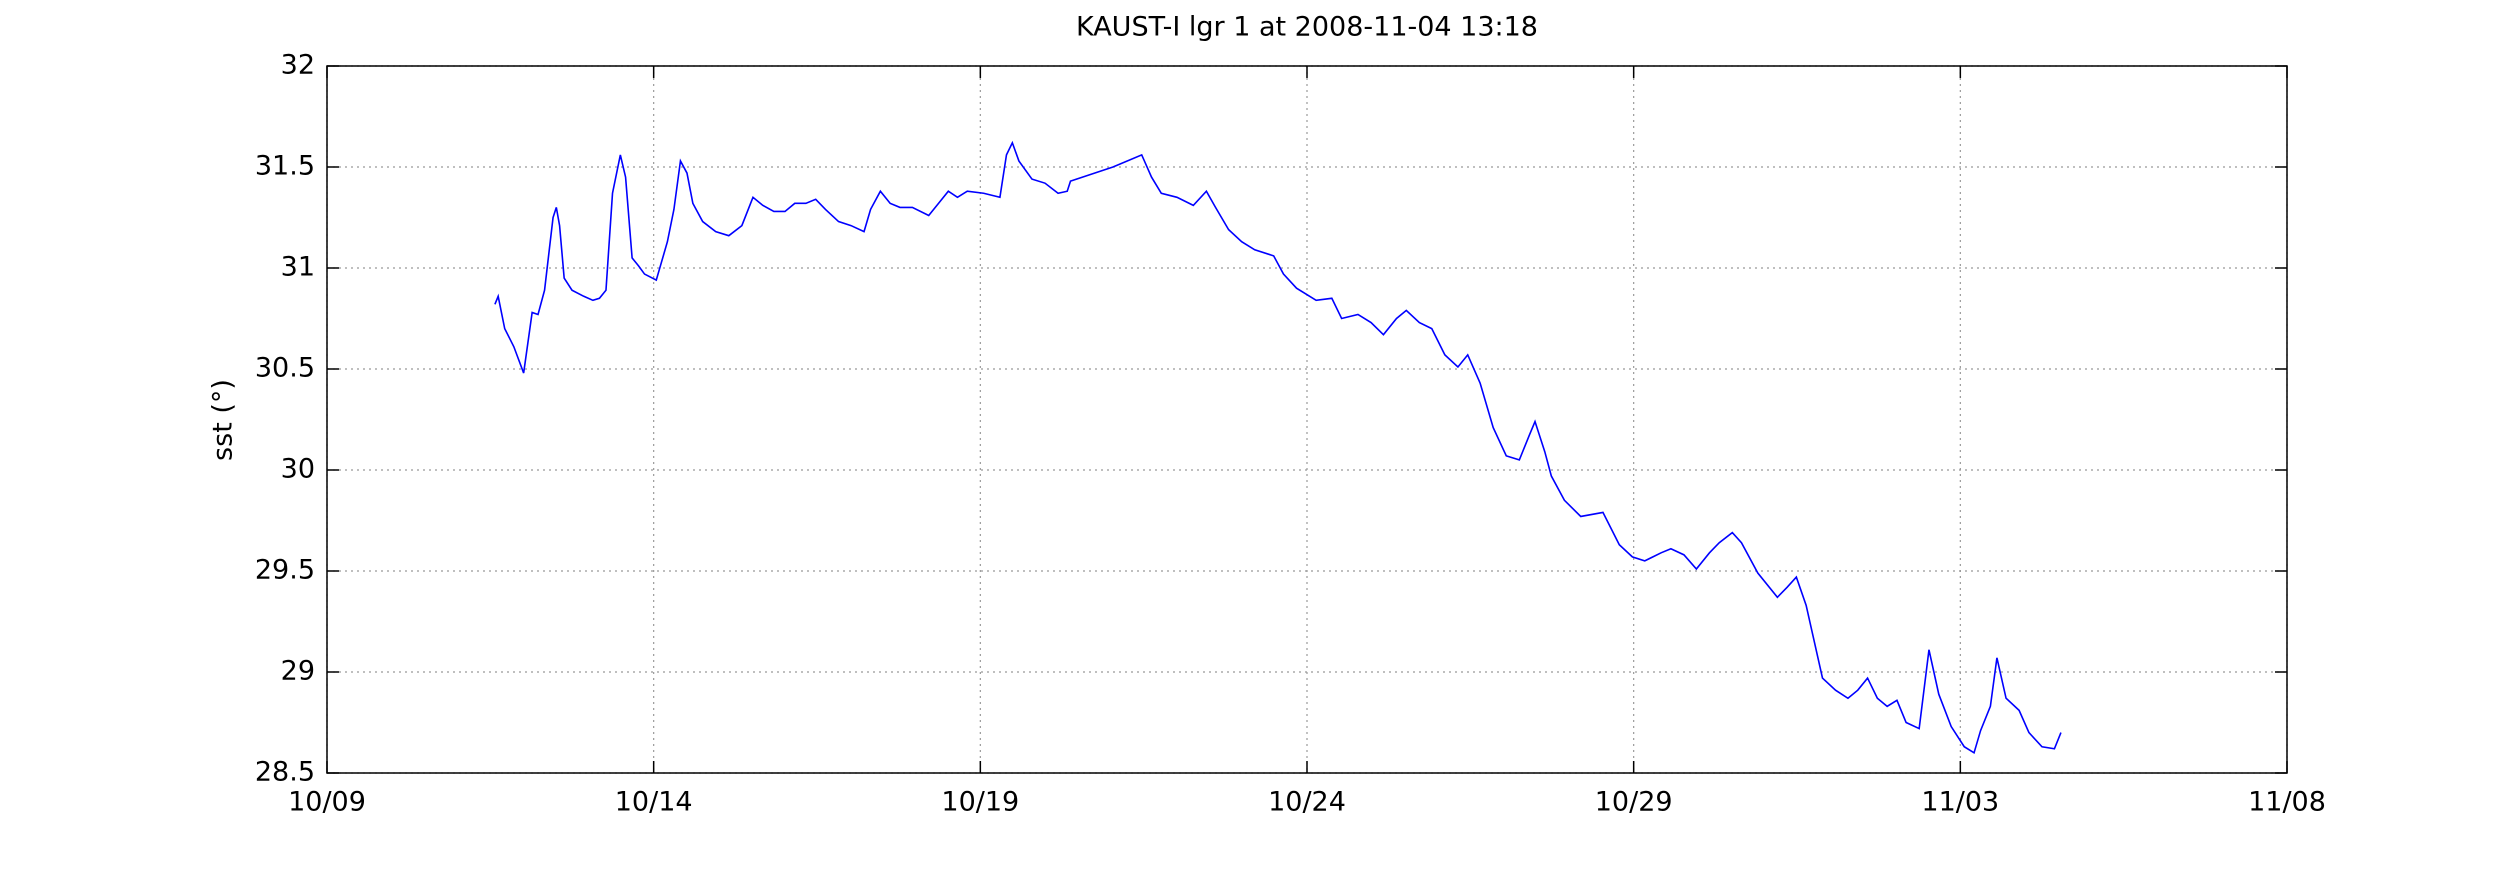  Describe the element at coordinates (285, 570) in the screenshot. I see `y-tick-label: 29.5` at that location.